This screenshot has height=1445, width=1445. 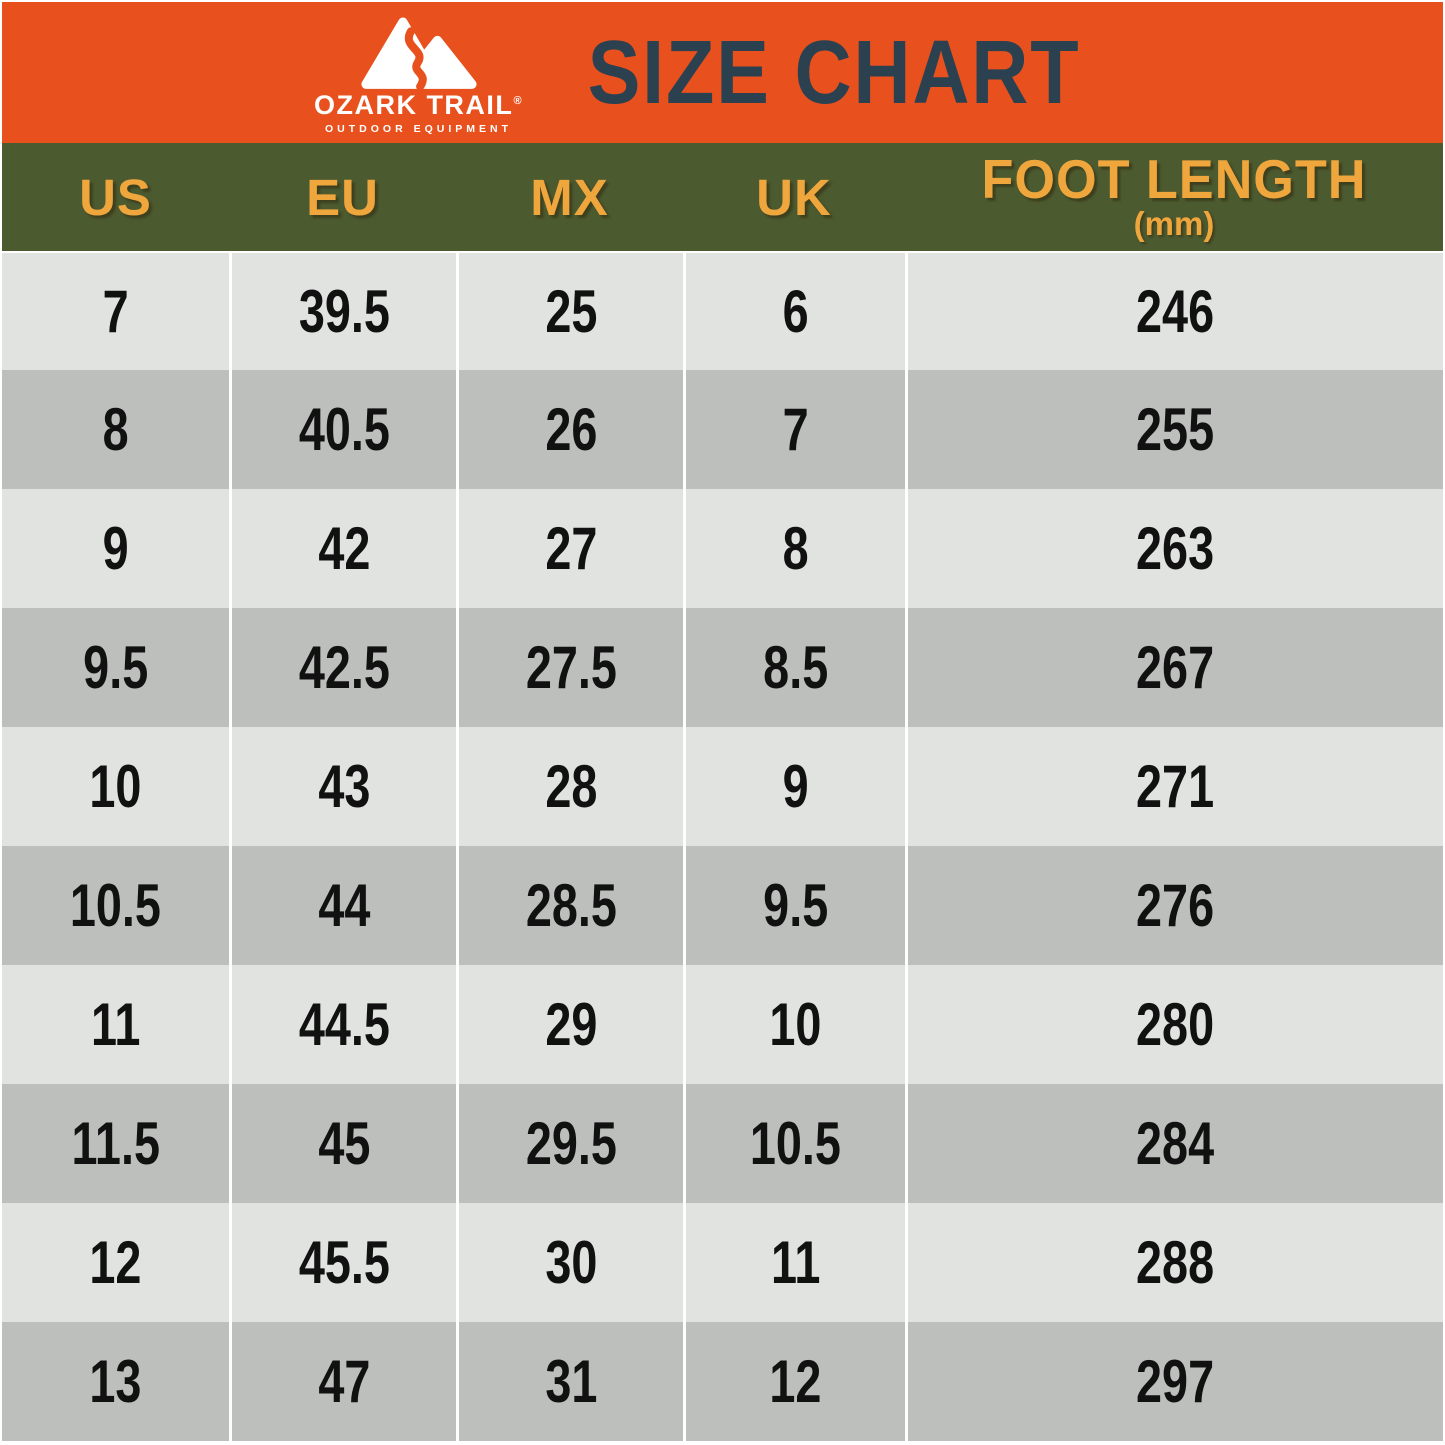 I want to click on table-row: 13 47 31 12 297, so click(x=722, y=1381).